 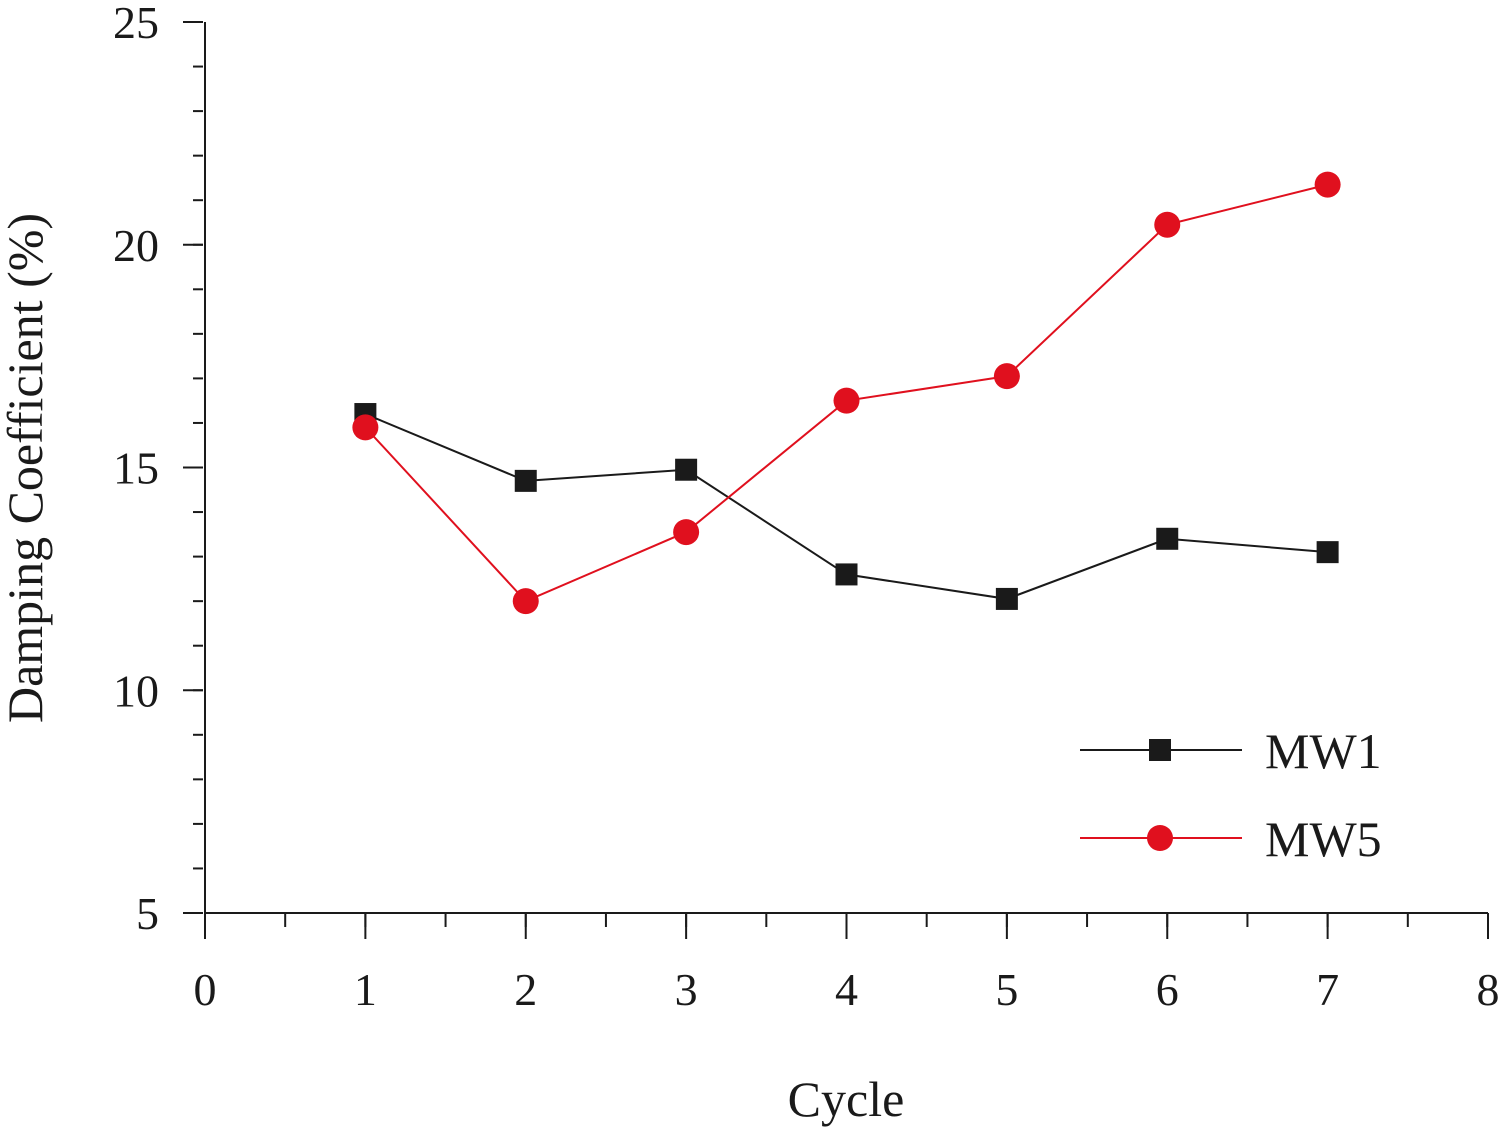 What do you see at coordinates (147, 913) in the screenshot?
I see `y-tick-label: 5` at bounding box center [147, 913].